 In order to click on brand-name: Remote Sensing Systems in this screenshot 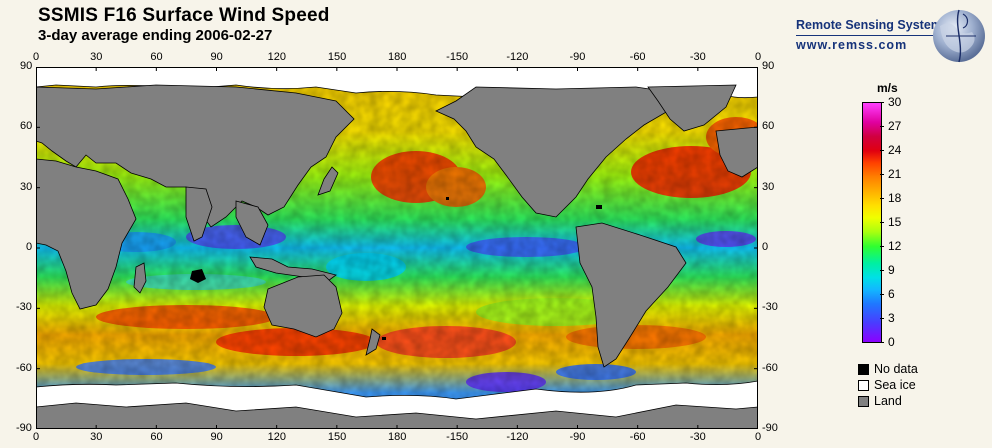, I will do `click(872, 25)`.